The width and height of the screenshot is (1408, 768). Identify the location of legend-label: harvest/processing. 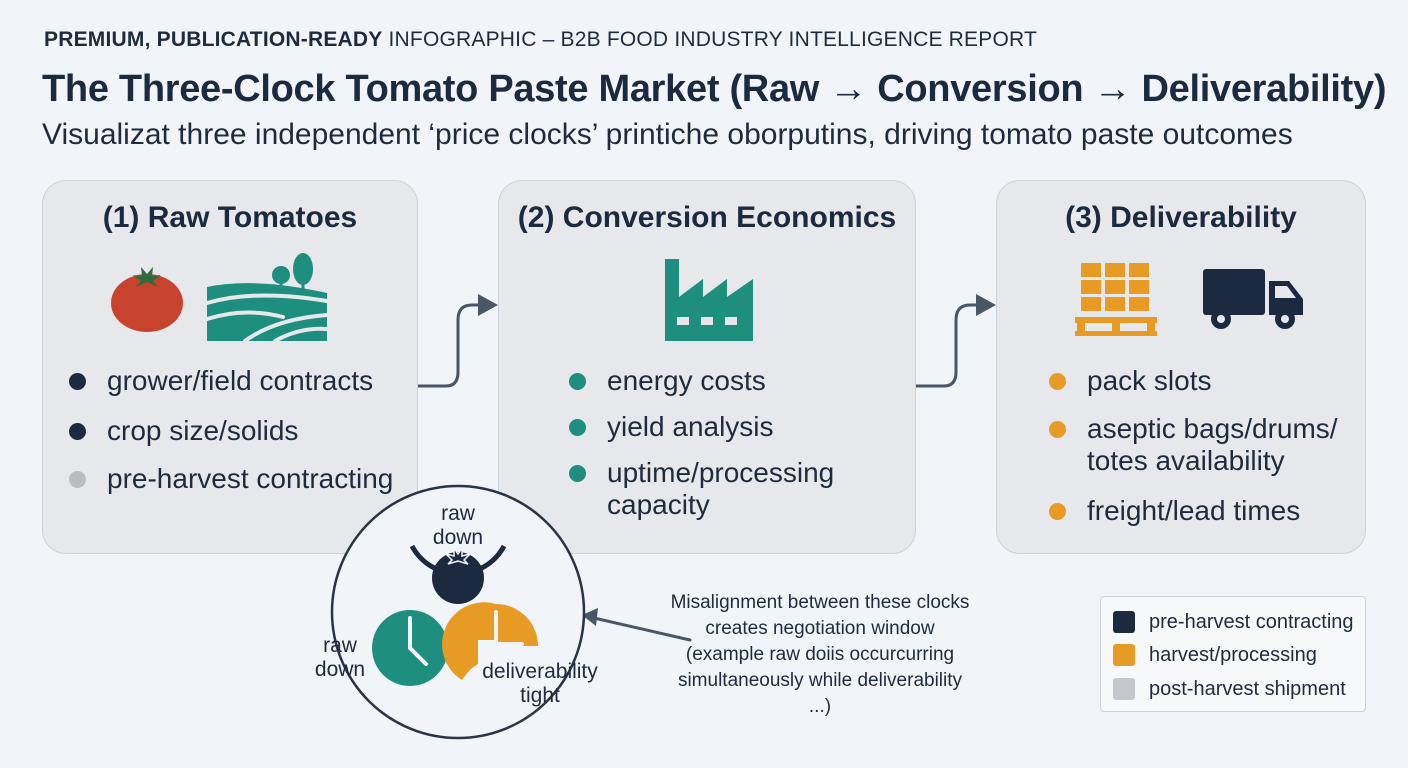
(1233, 654).